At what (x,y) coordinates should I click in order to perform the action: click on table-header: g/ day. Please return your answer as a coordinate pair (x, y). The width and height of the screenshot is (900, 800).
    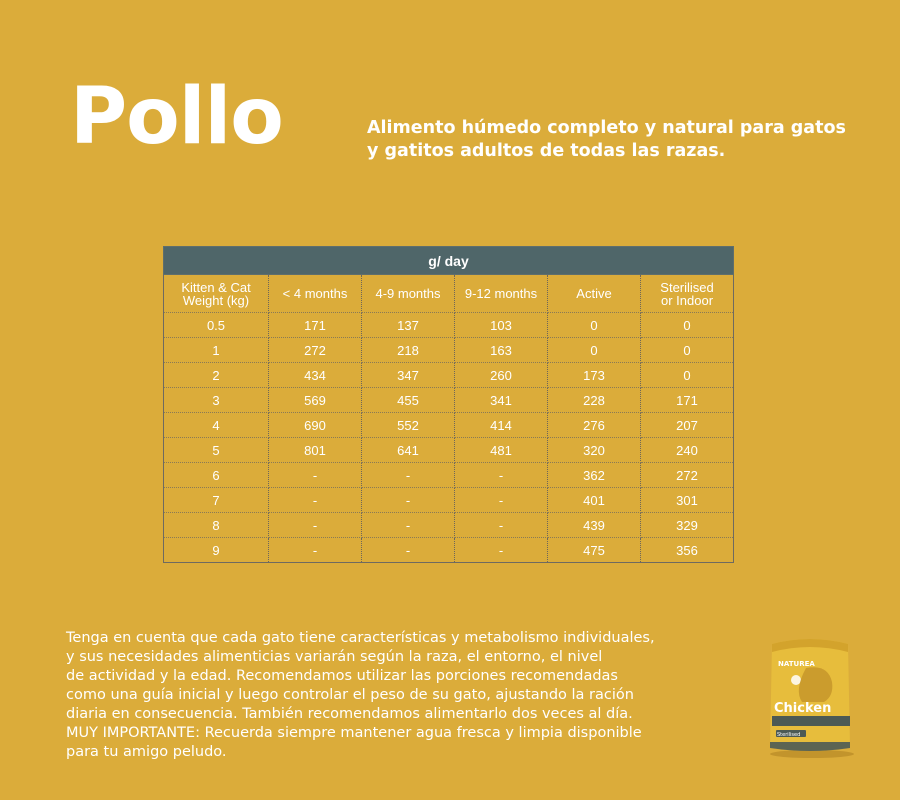
    Looking at the image, I should click on (448, 260).